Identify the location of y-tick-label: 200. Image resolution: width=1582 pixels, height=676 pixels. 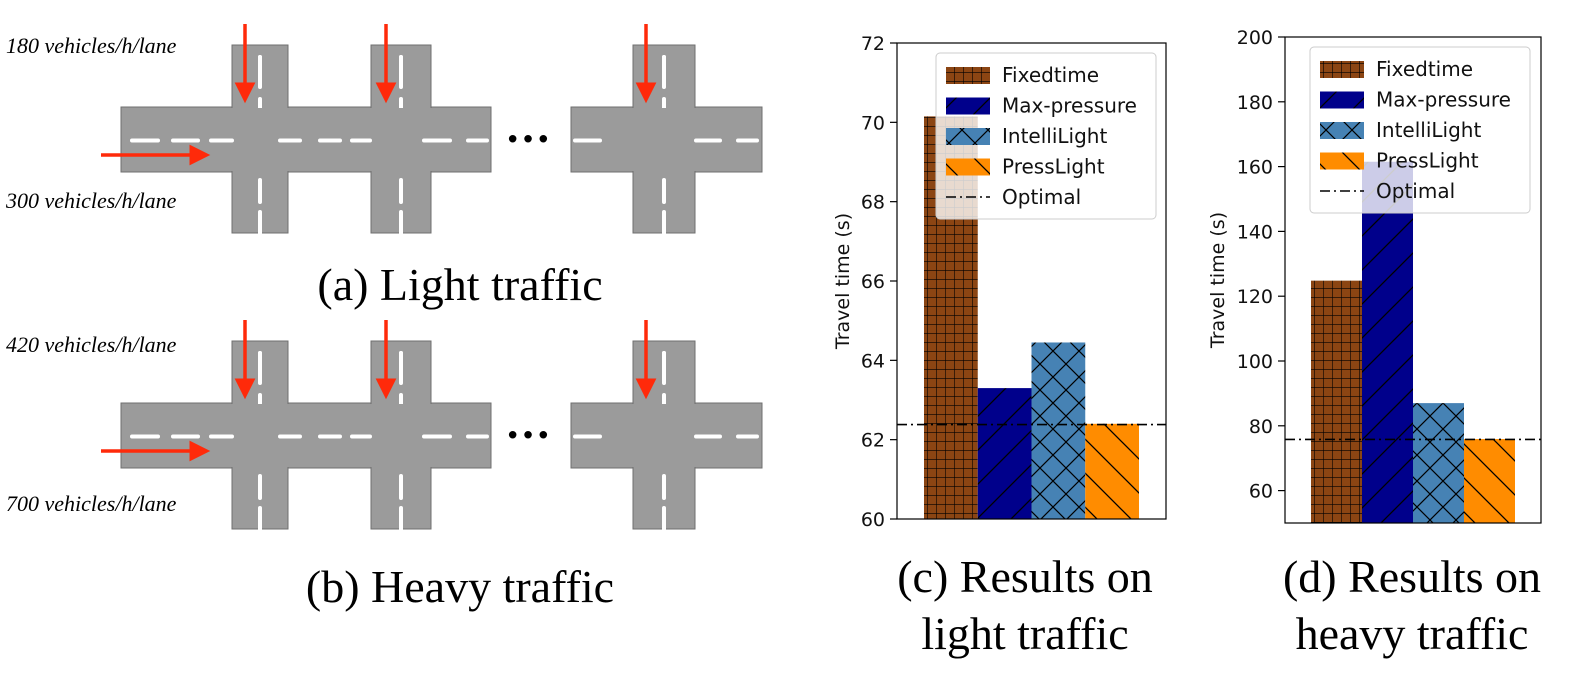
(1255, 38).